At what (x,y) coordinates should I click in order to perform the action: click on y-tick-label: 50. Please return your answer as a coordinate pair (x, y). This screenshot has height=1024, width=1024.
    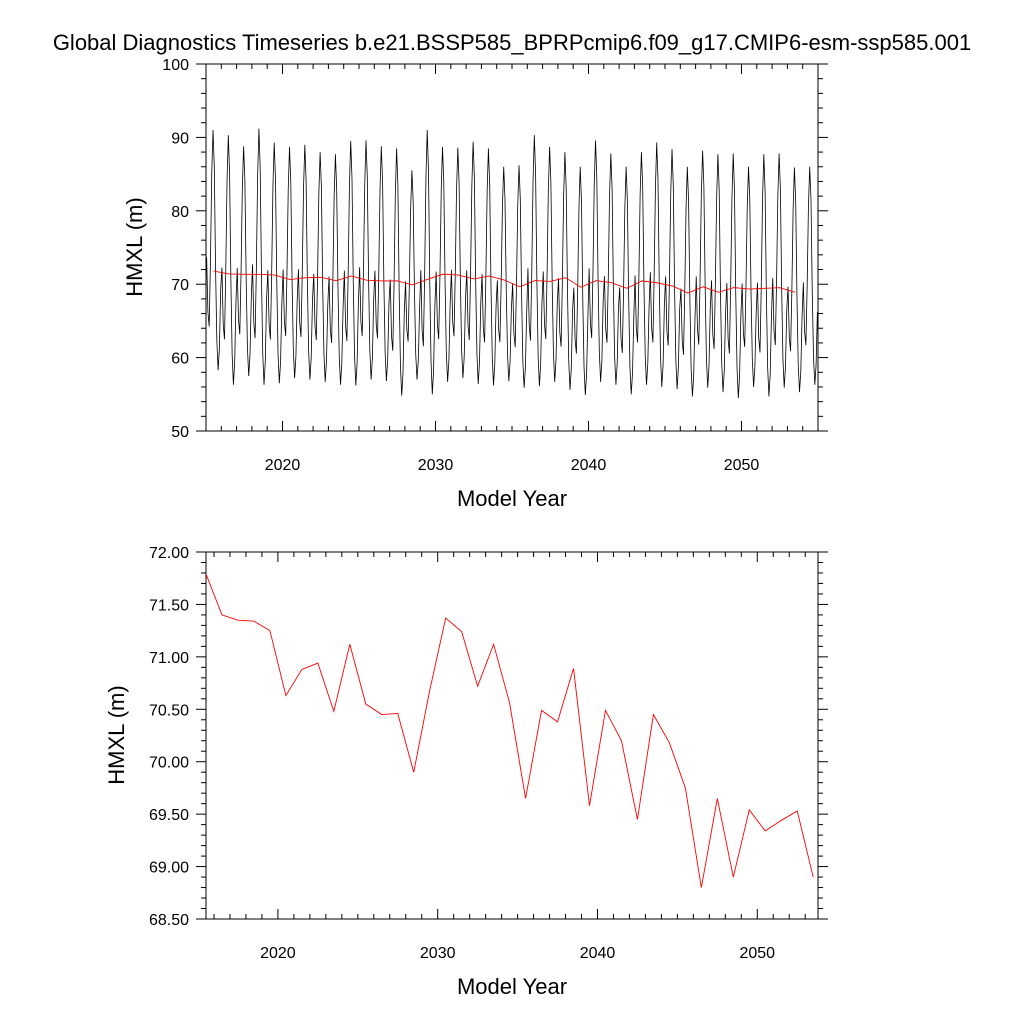
    Looking at the image, I should click on (180, 432).